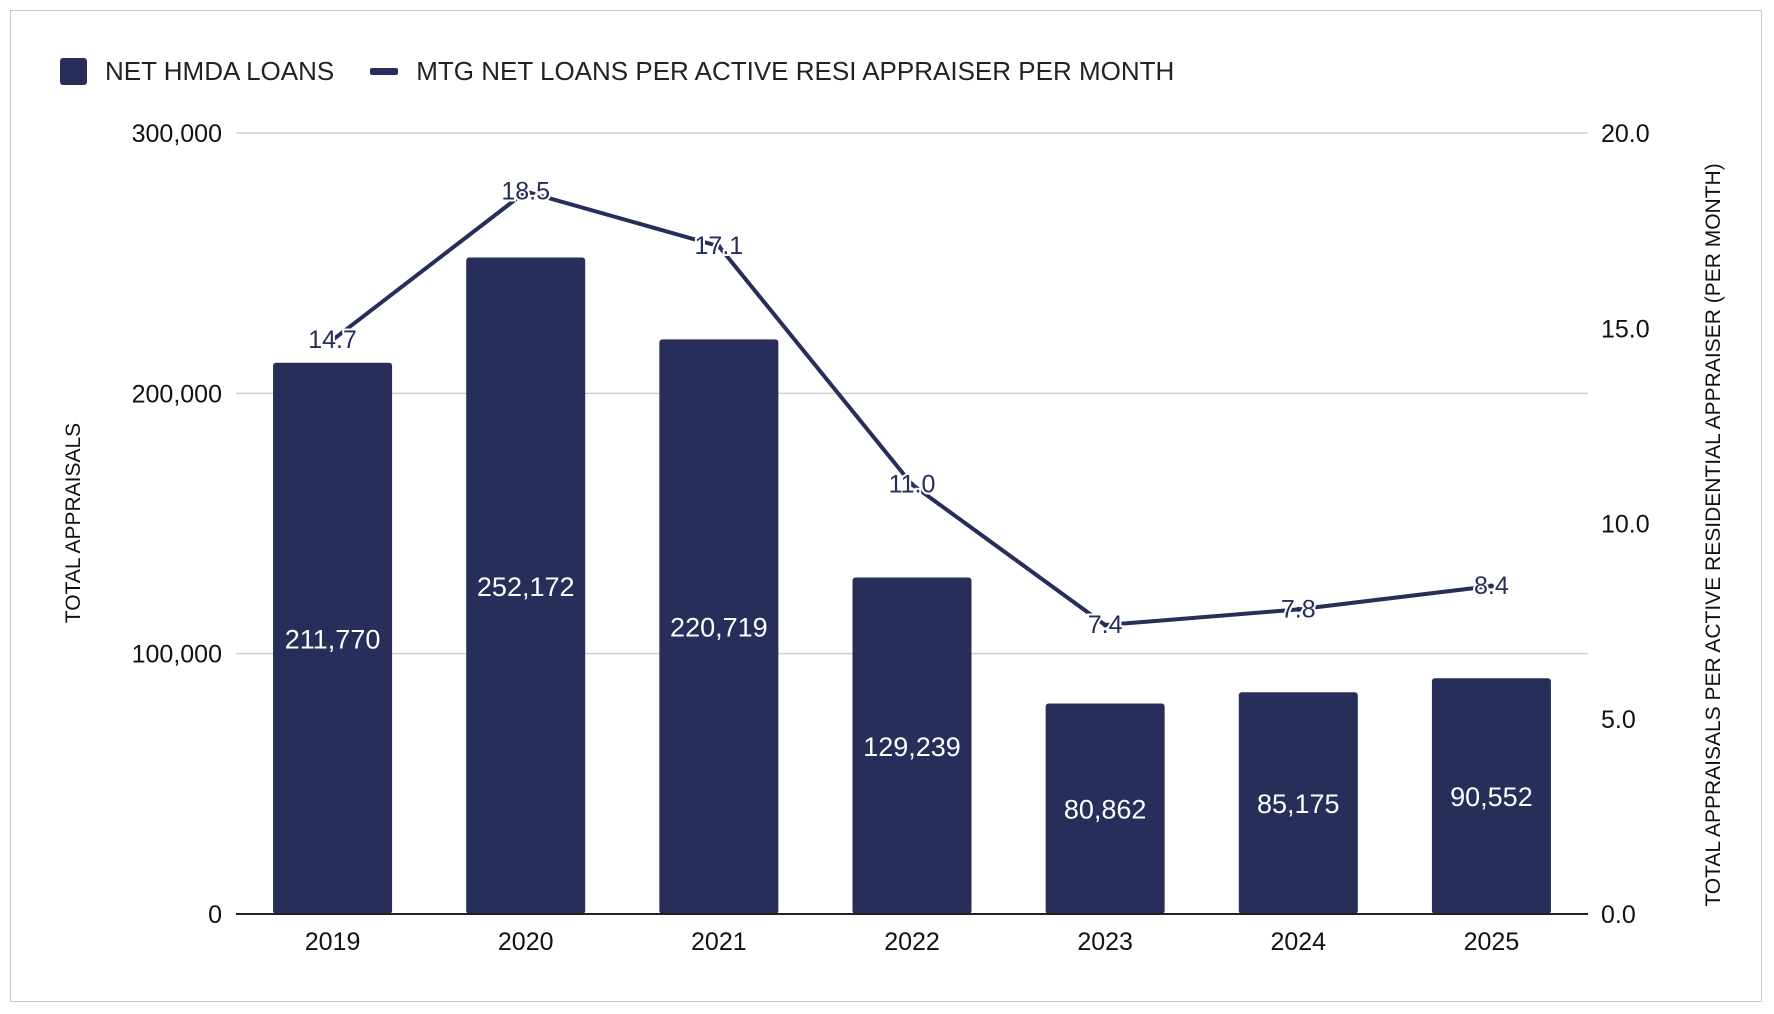  Describe the element at coordinates (1625, 329) in the screenshot. I see `y2-tick-label: 15.0` at that location.